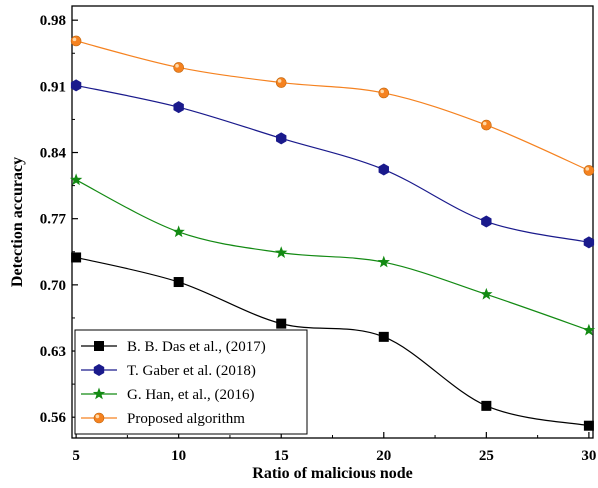  Describe the element at coordinates (190, 395) in the screenshot. I see `legend-label: G. Han, et al., (2016)` at that location.